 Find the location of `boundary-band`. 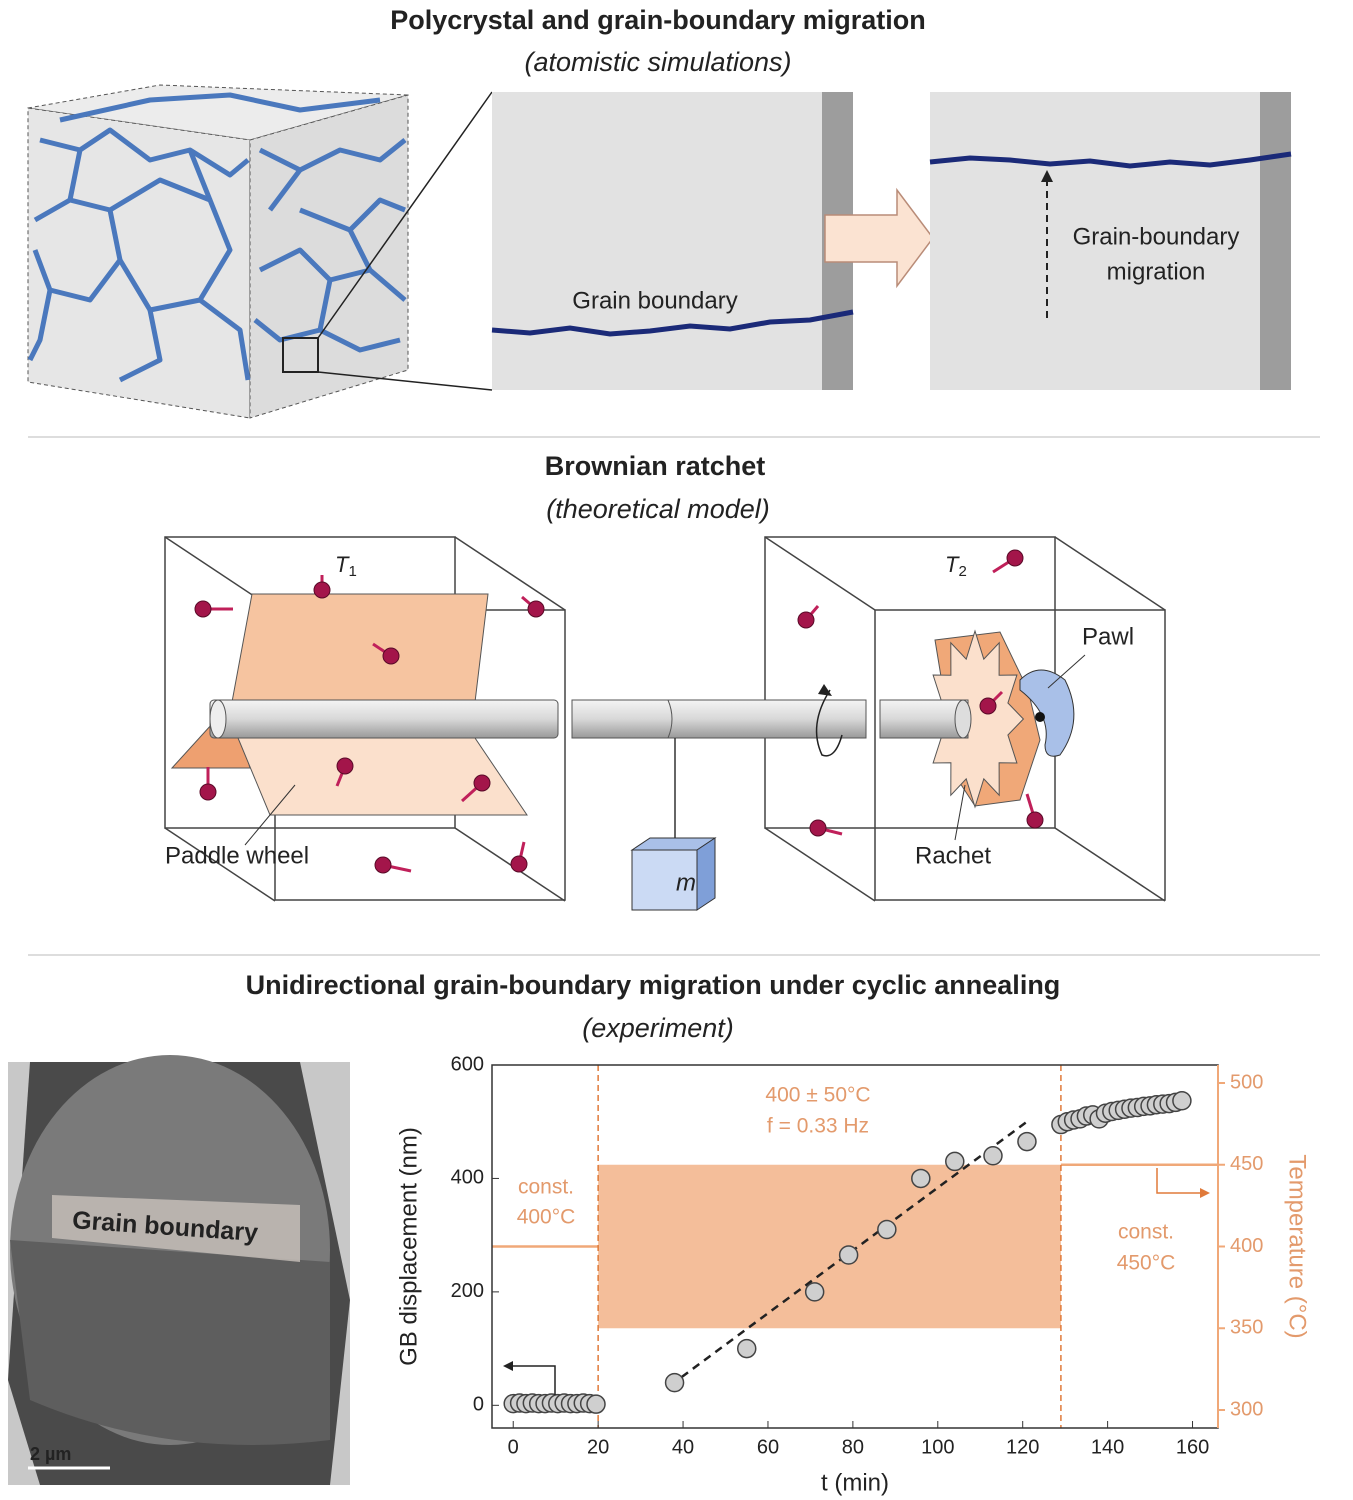

boundary-band is located at coordinates (176, 1228).